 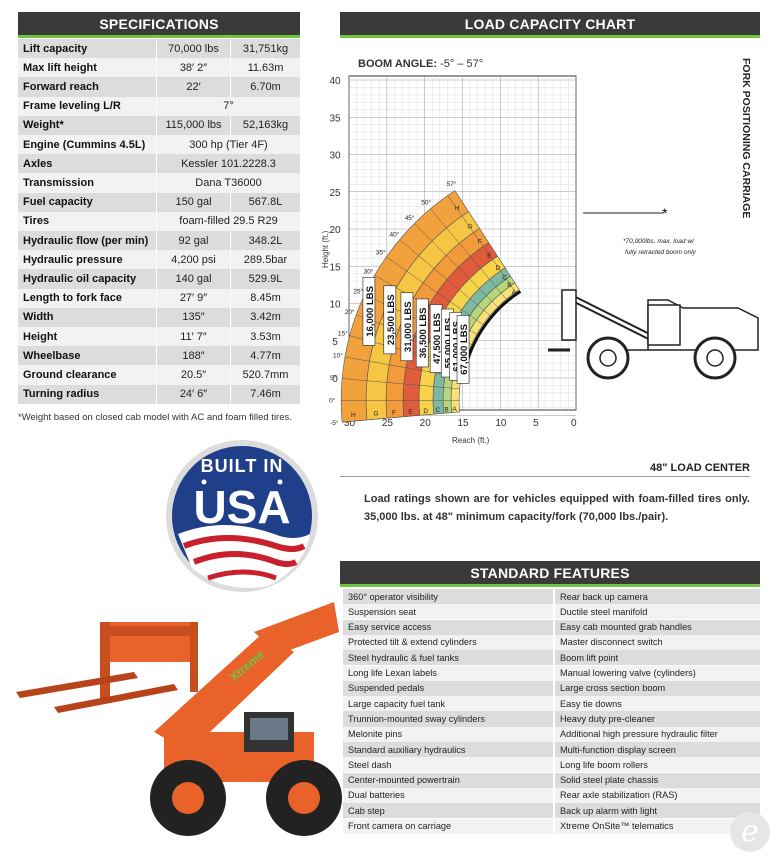 I want to click on angle-label: 25°, so click(x=358, y=291).